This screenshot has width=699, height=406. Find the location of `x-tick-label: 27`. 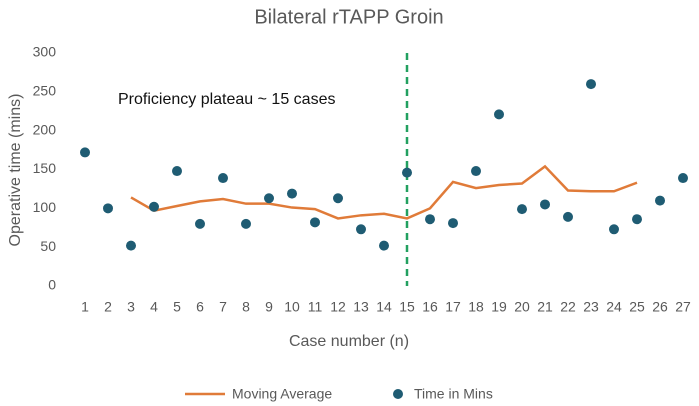

x-tick-label: 27 is located at coordinates (683, 307).